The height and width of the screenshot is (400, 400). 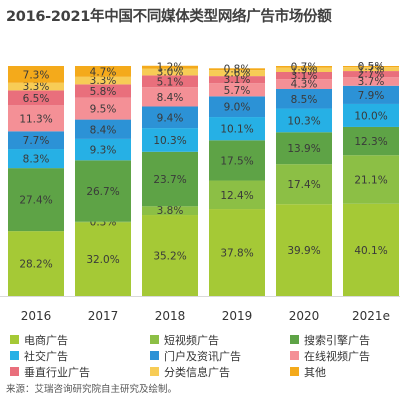 I want to click on legend-item: 垂直行业广告, so click(x=80, y=371).